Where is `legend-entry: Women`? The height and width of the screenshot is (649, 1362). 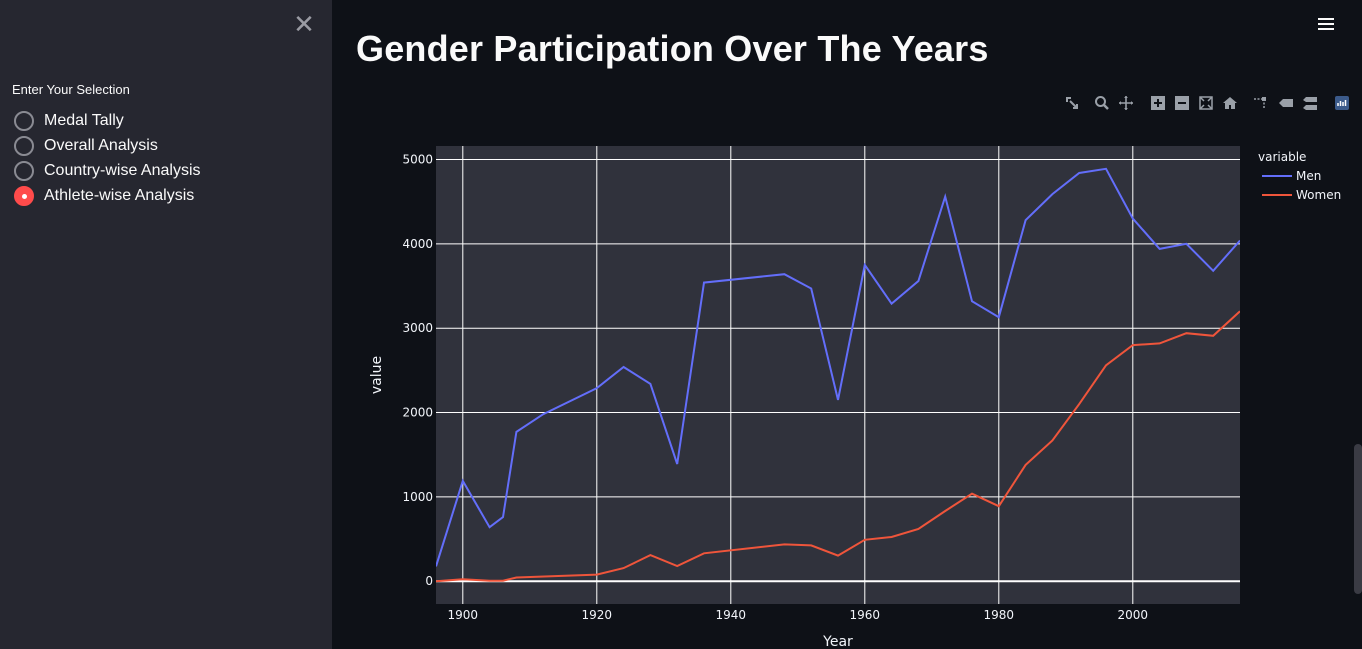
legend-entry: Women is located at coordinates (1318, 195).